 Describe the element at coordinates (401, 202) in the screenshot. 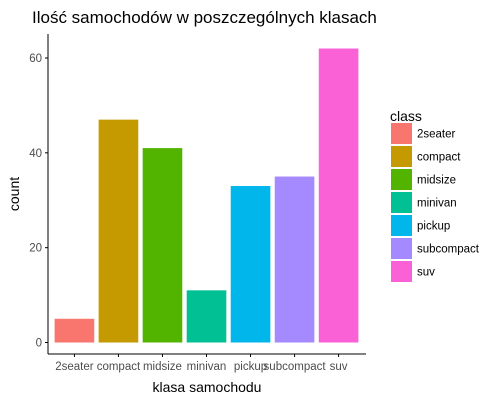

I see `legend-key-minivan` at that location.